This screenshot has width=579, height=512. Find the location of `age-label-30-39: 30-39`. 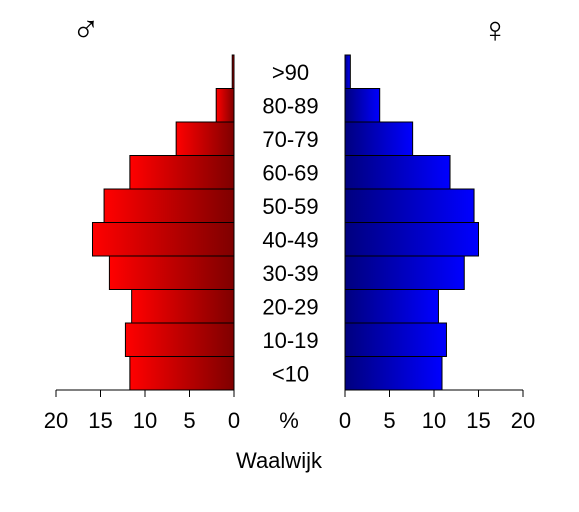

age-label-30-39: 30-39 is located at coordinates (290, 273).